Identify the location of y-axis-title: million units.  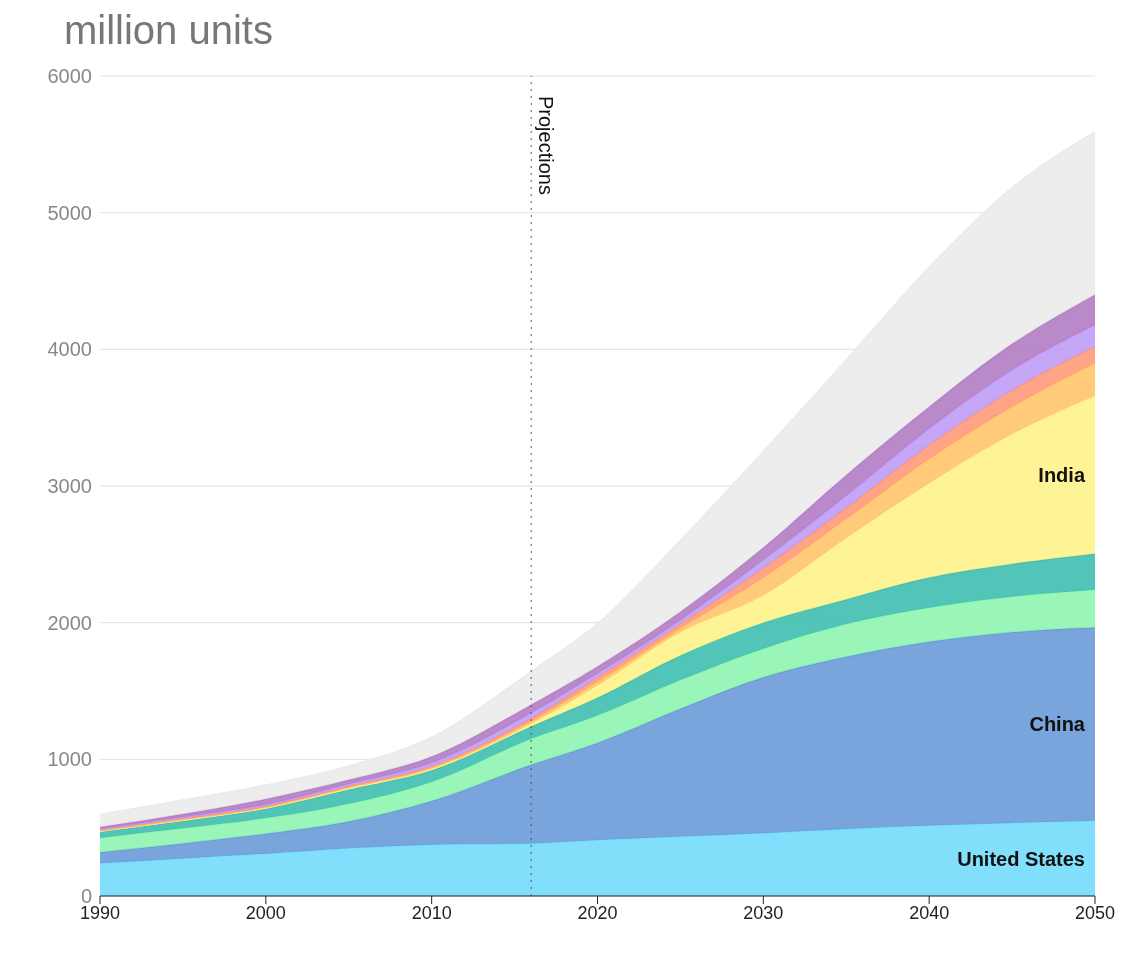
(169, 31).